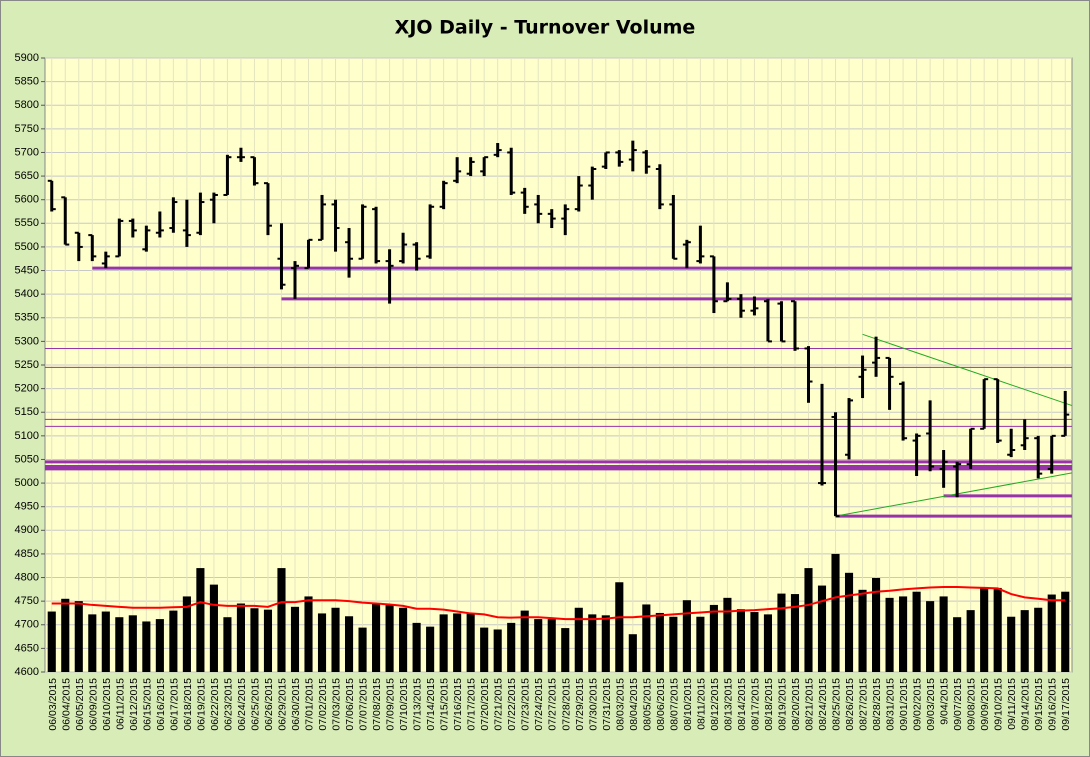 The width and height of the screenshot is (1090, 757). I want to click on y-tick-label: 5450, so click(27, 270).